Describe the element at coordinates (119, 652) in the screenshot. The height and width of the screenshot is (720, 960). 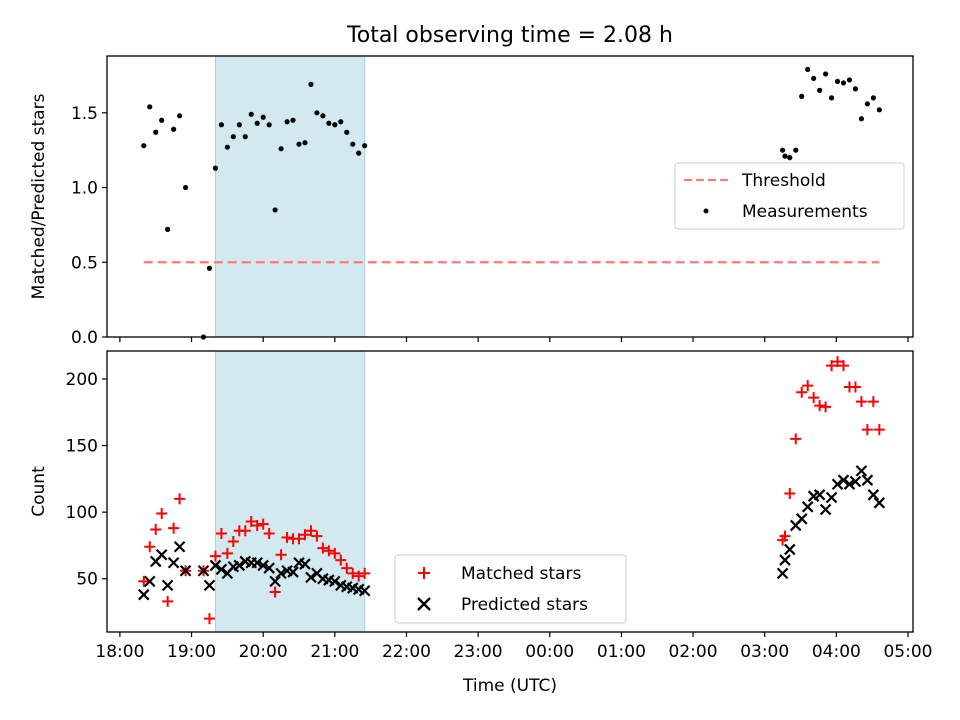
I see `x-tick-label: 18:00` at that location.